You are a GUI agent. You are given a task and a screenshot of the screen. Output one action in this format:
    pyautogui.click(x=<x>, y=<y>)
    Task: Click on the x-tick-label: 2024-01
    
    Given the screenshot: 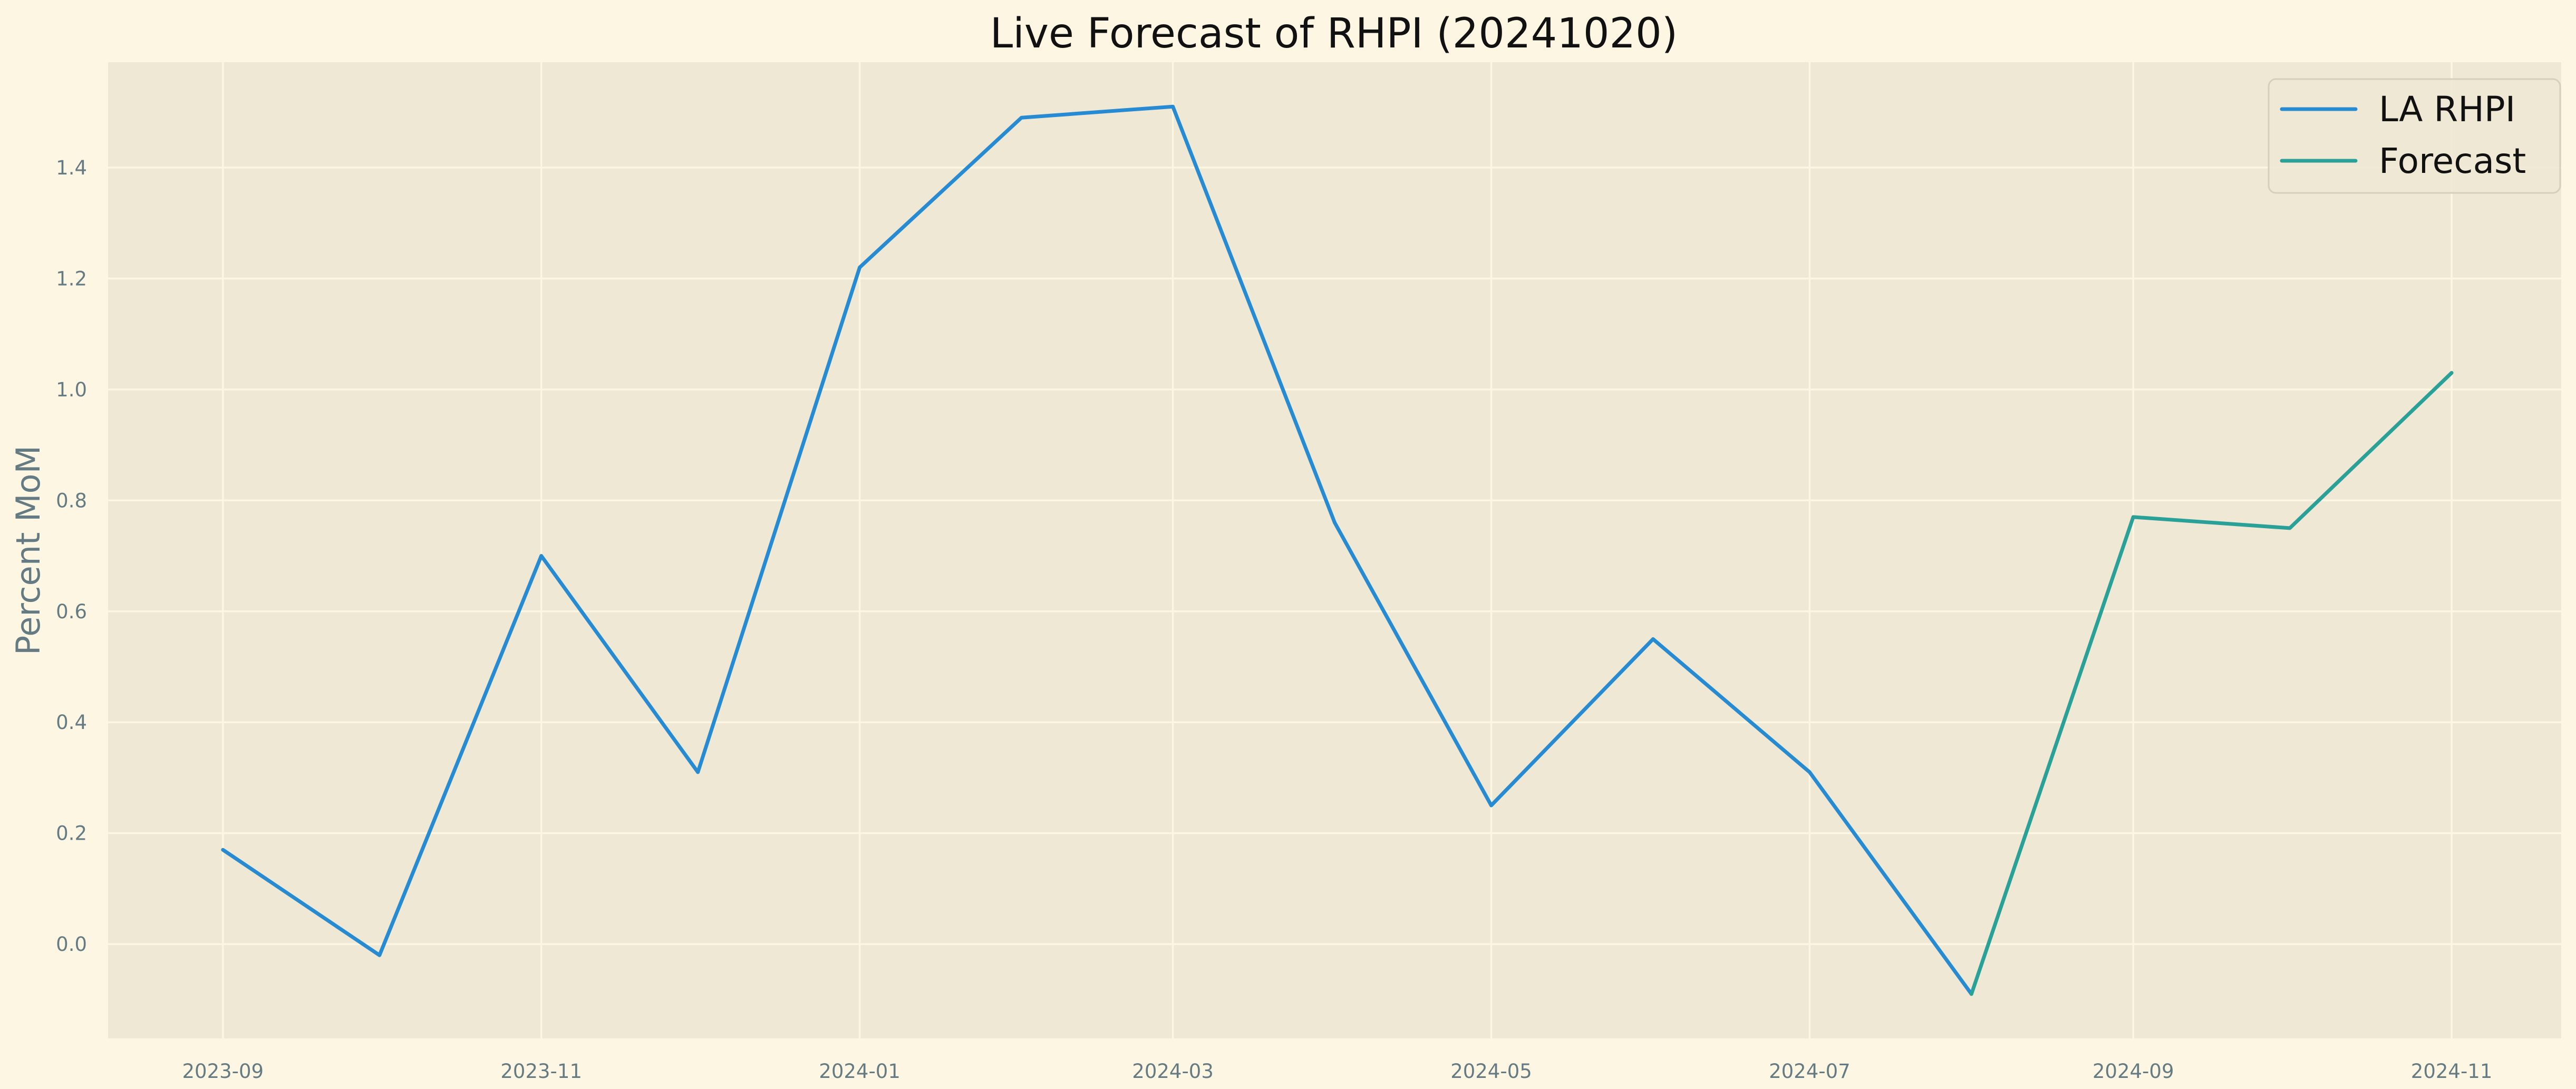 What is the action you would take?
    pyautogui.click(x=859, y=1071)
    